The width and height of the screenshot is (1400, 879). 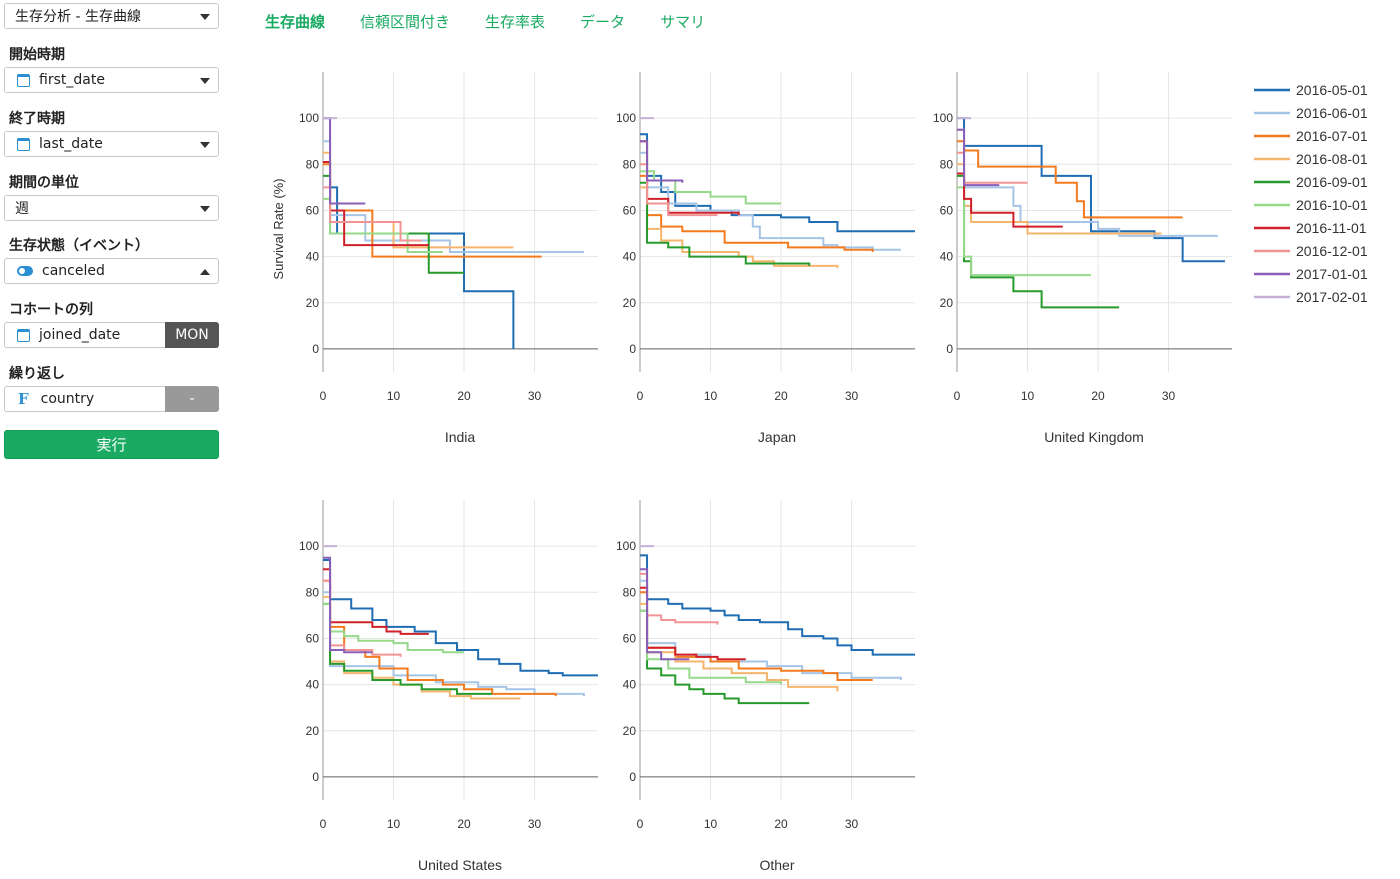 What do you see at coordinates (44, 183) in the screenshot?
I see `period-unit-label: 期間の単位` at bounding box center [44, 183].